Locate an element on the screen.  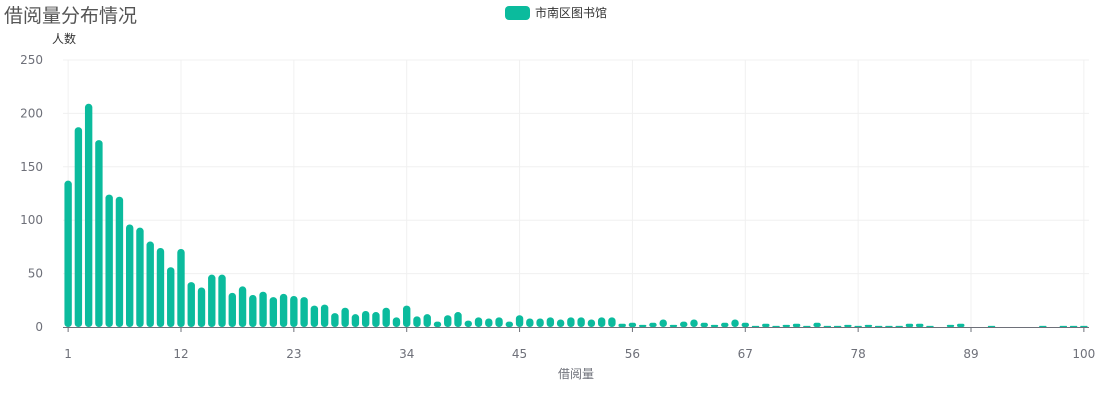
chart-legend: 市南区图书馆 is located at coordinates (556, 12).